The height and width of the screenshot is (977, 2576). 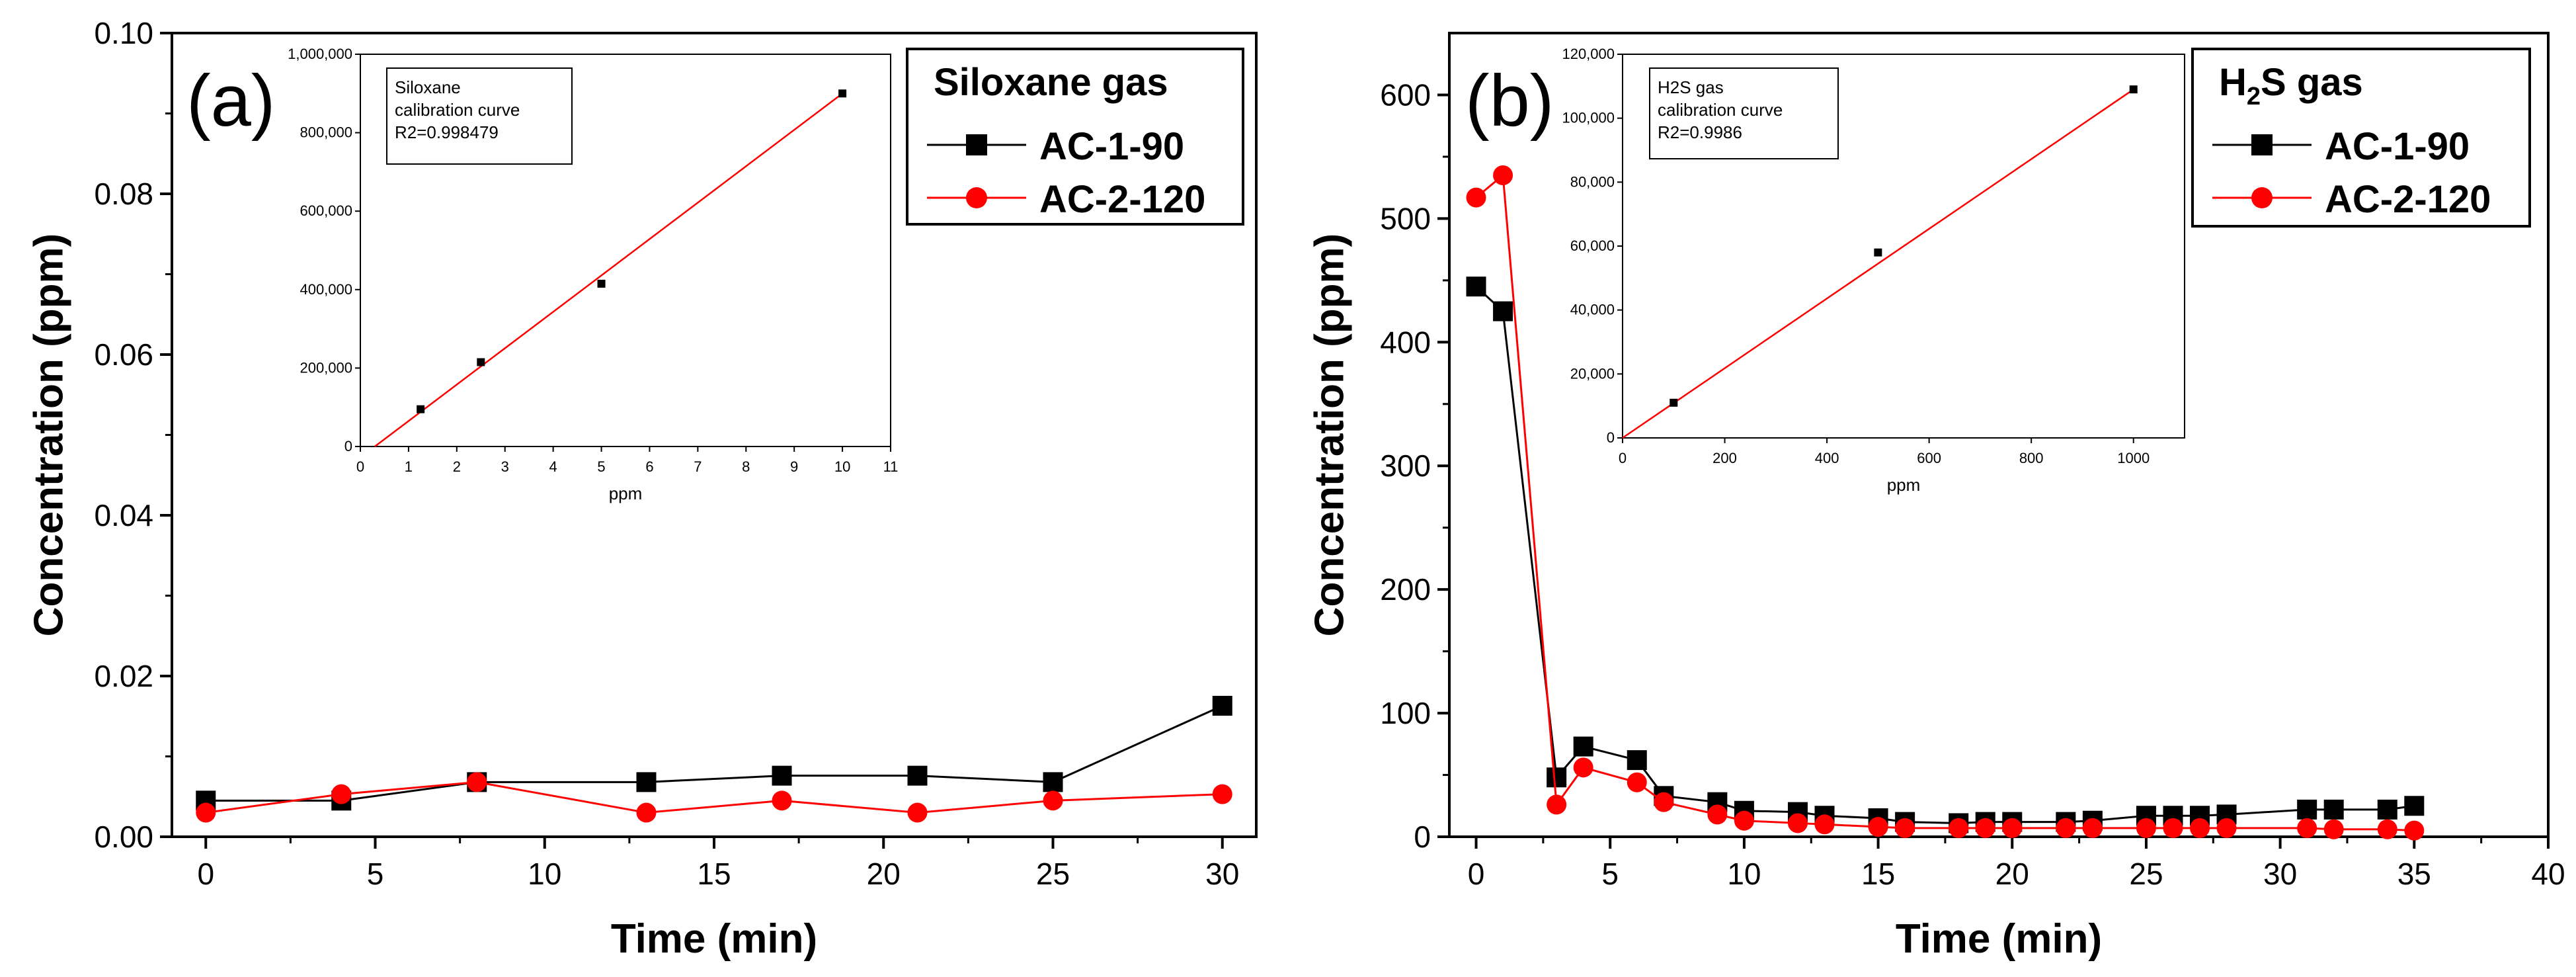 I want to click on inset-y-tick-label: 600,000, so click(x=326, y=211).